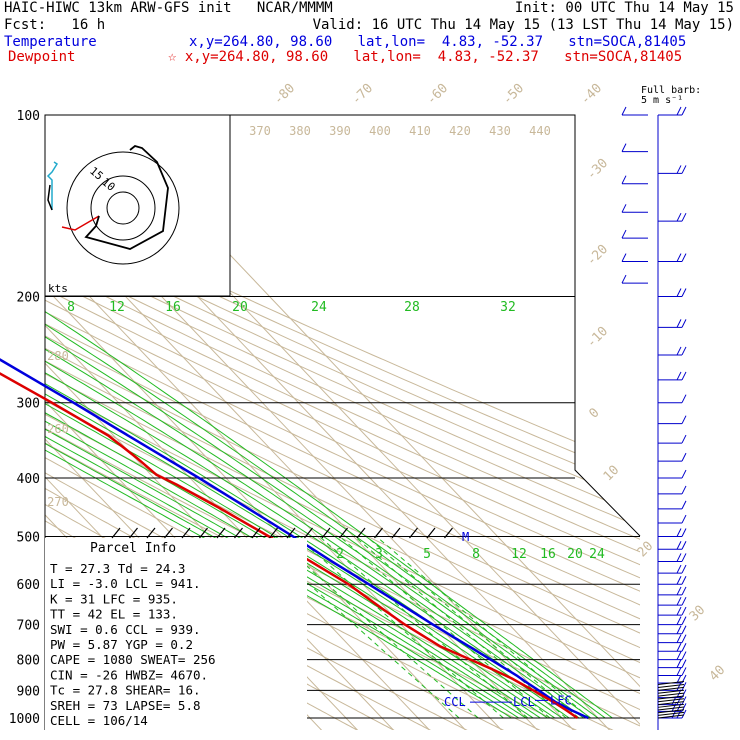 This screenshot has width=740, height=740. Describe the element at coordinates (597, 169) in the screenshot. I see `isotherm-label: -30` at that location.